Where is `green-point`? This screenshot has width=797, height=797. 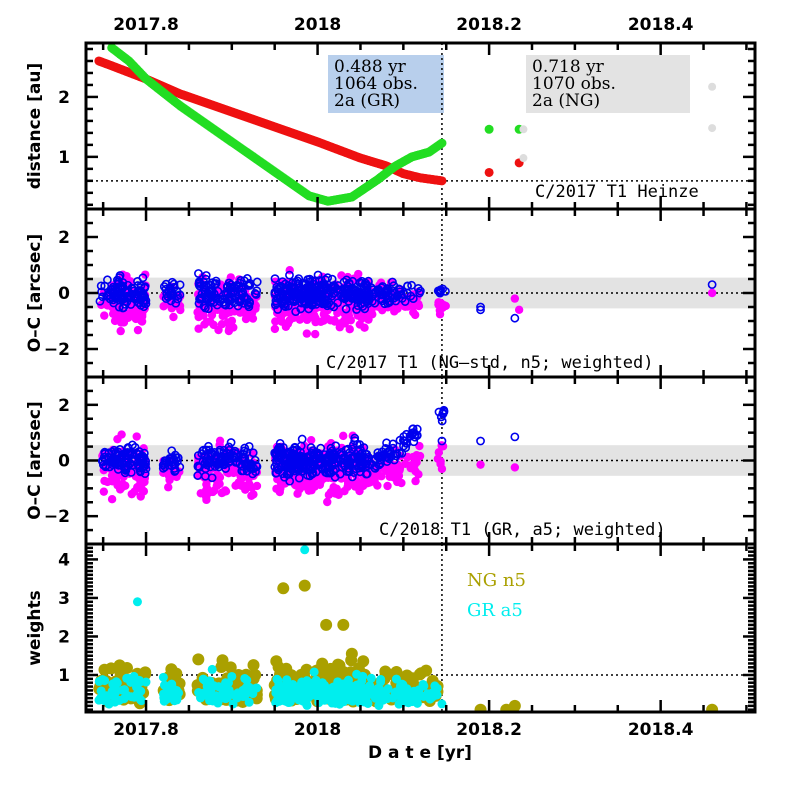 green-point is located at coordinates (442, 143).